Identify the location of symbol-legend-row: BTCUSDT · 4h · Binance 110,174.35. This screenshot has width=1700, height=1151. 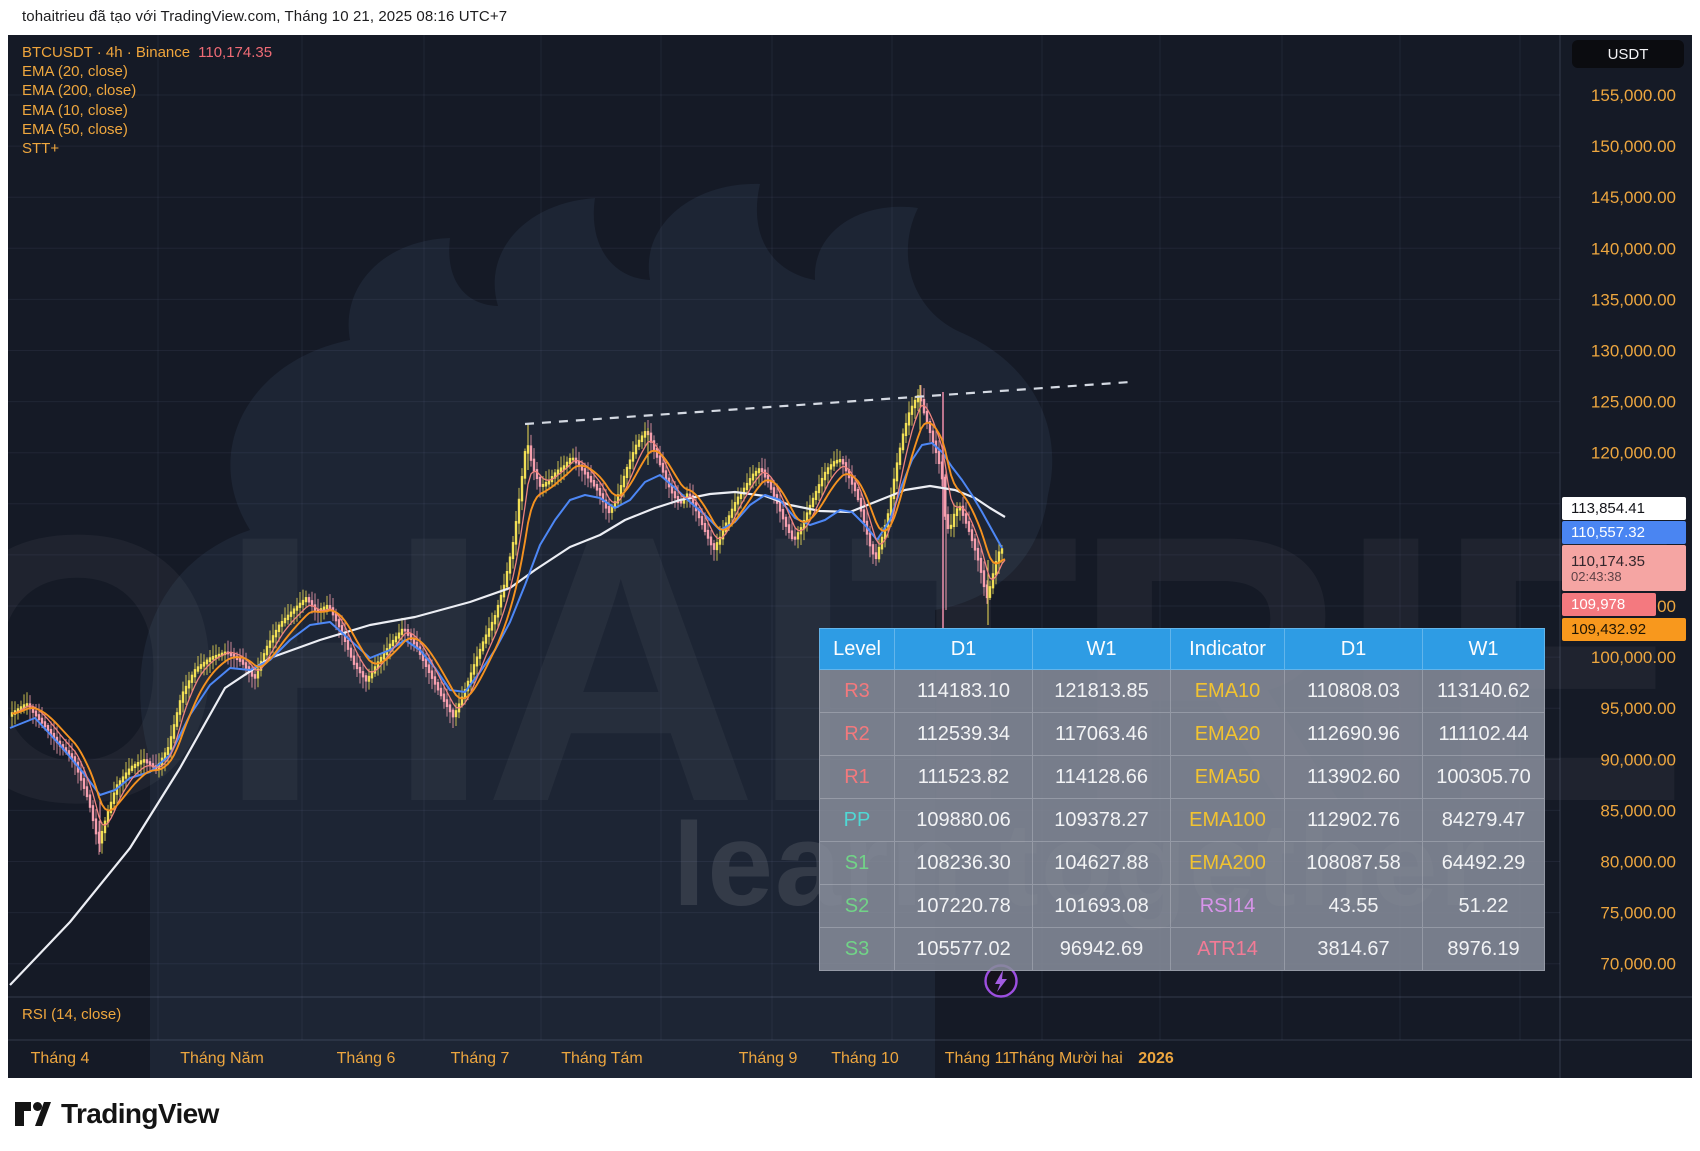
(147, 52).